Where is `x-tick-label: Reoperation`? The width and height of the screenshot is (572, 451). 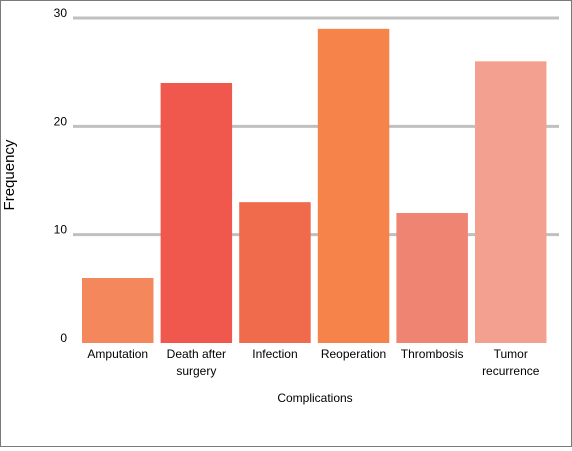 x-tick-label: Reoperation is located at coordinates (353, 354).